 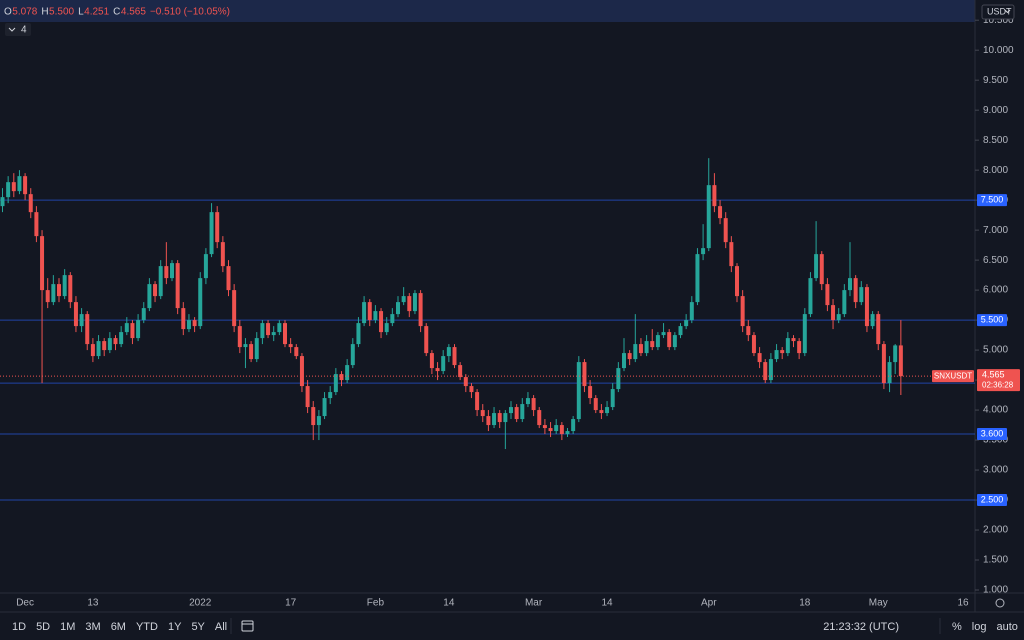 I want to click on y-tick-label: 4.000, so click(x=995, y=410).